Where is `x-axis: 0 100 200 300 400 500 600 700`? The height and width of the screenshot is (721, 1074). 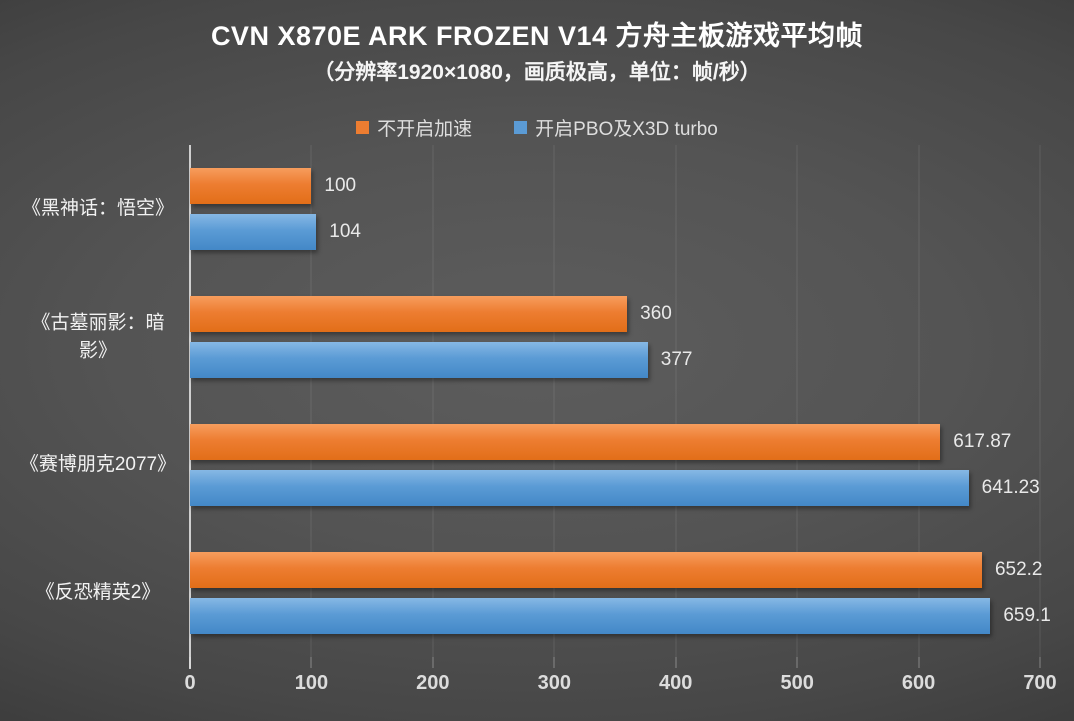 x-axis: 0 100 200 300 400 500 600 700 is located at coordinates (620, 687).